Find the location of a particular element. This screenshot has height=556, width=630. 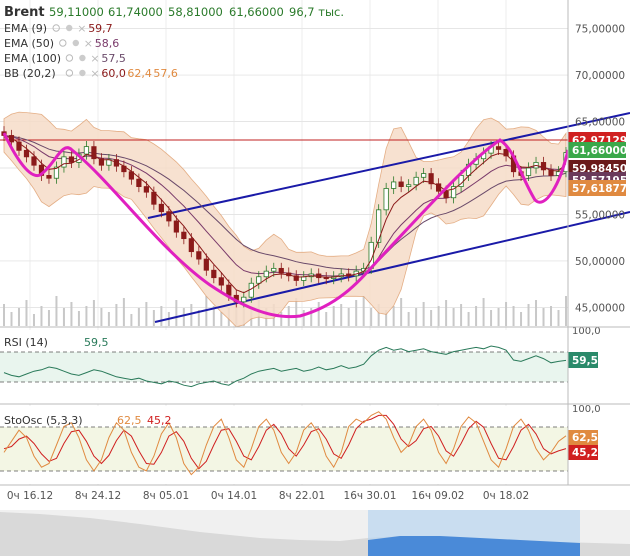

volume-readout: 96,7 тыс. is located at coordinates (316, 12).